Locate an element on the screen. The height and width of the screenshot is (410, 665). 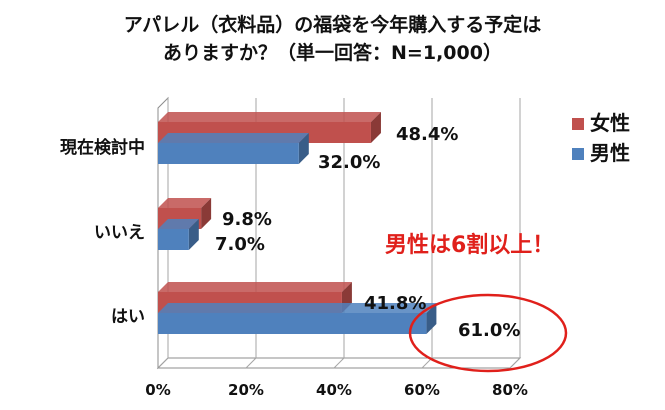
legend-label: 女性 is located at coordinates (610, 123).